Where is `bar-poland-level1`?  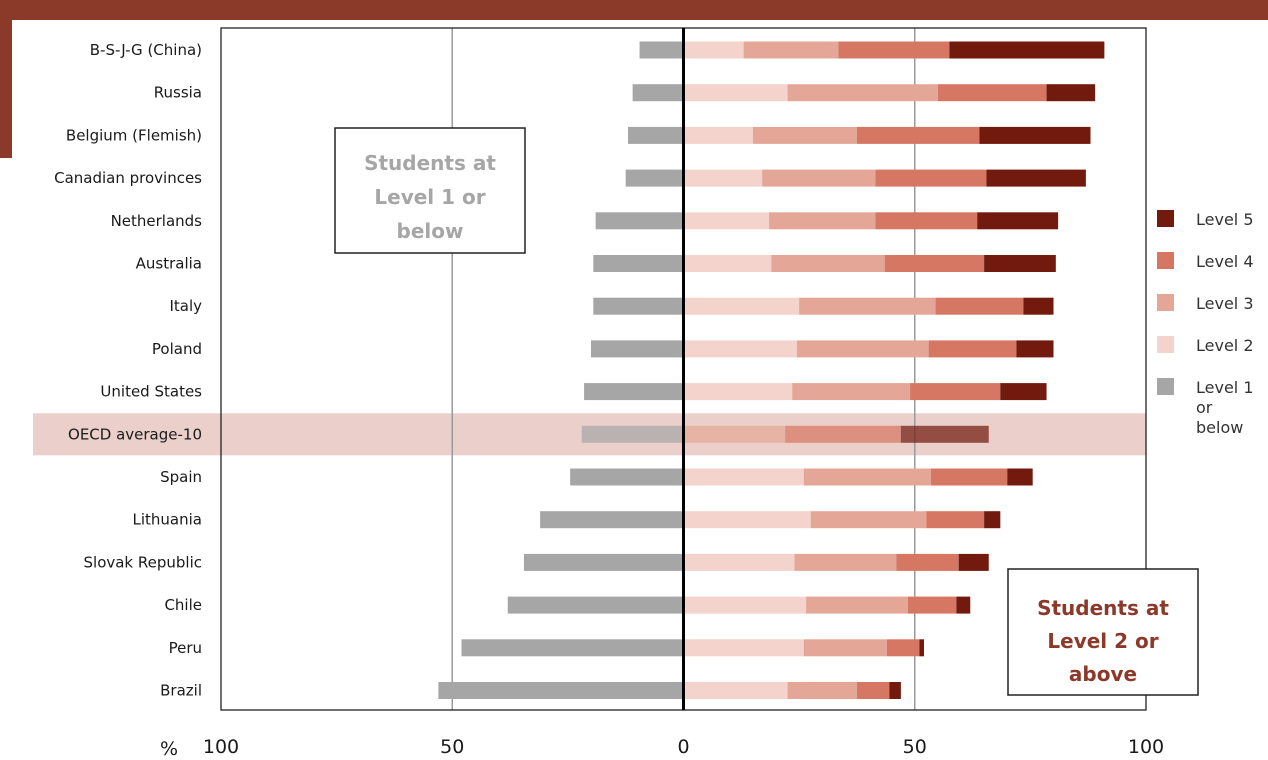
bar-poland-level1 is located at coordinates (637, 349).